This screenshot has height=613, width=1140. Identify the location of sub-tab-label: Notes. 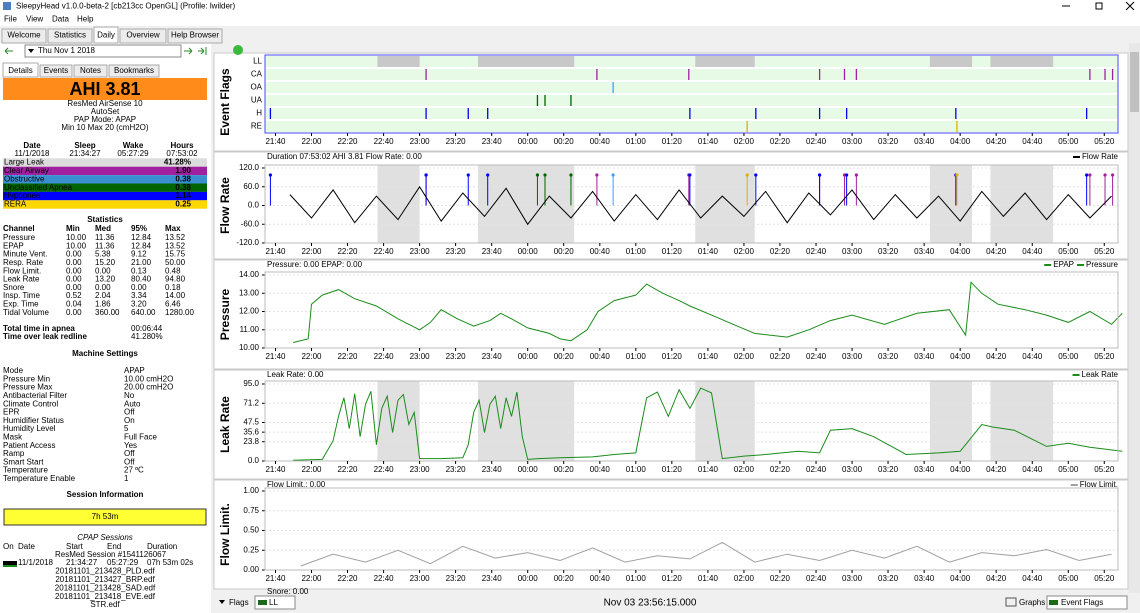
(90, 70).